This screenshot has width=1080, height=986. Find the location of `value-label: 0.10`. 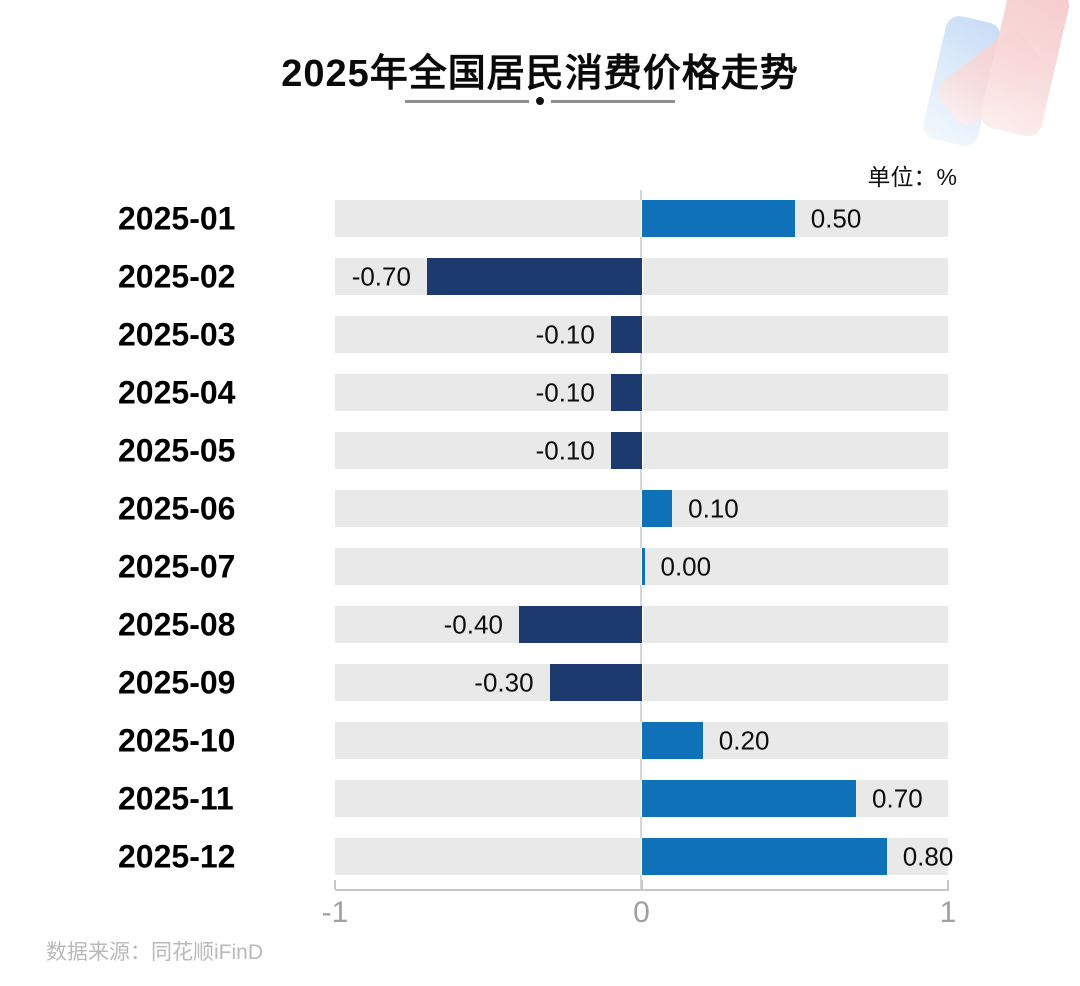

value-label: 0.10 is located at coordinates (713, 508).